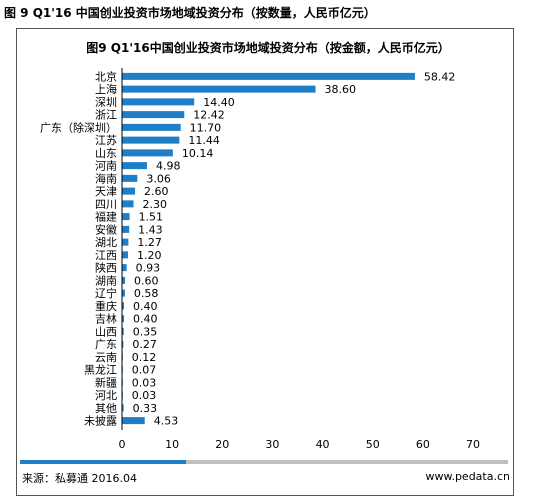 The image size is (533, 504). I want to click on category-label: 山东, so click(106, 153).